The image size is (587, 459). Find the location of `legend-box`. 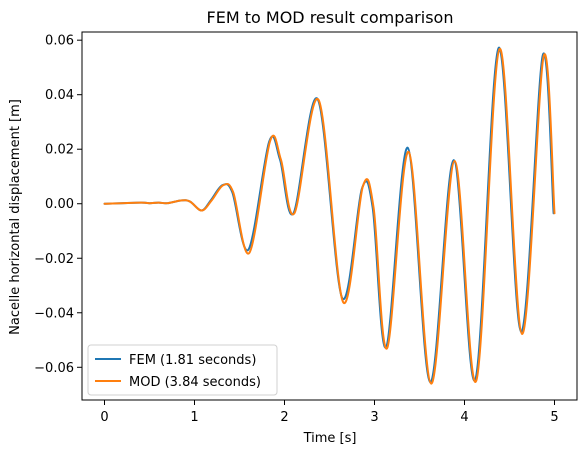

legend-box is located at coordinates (182, 370).